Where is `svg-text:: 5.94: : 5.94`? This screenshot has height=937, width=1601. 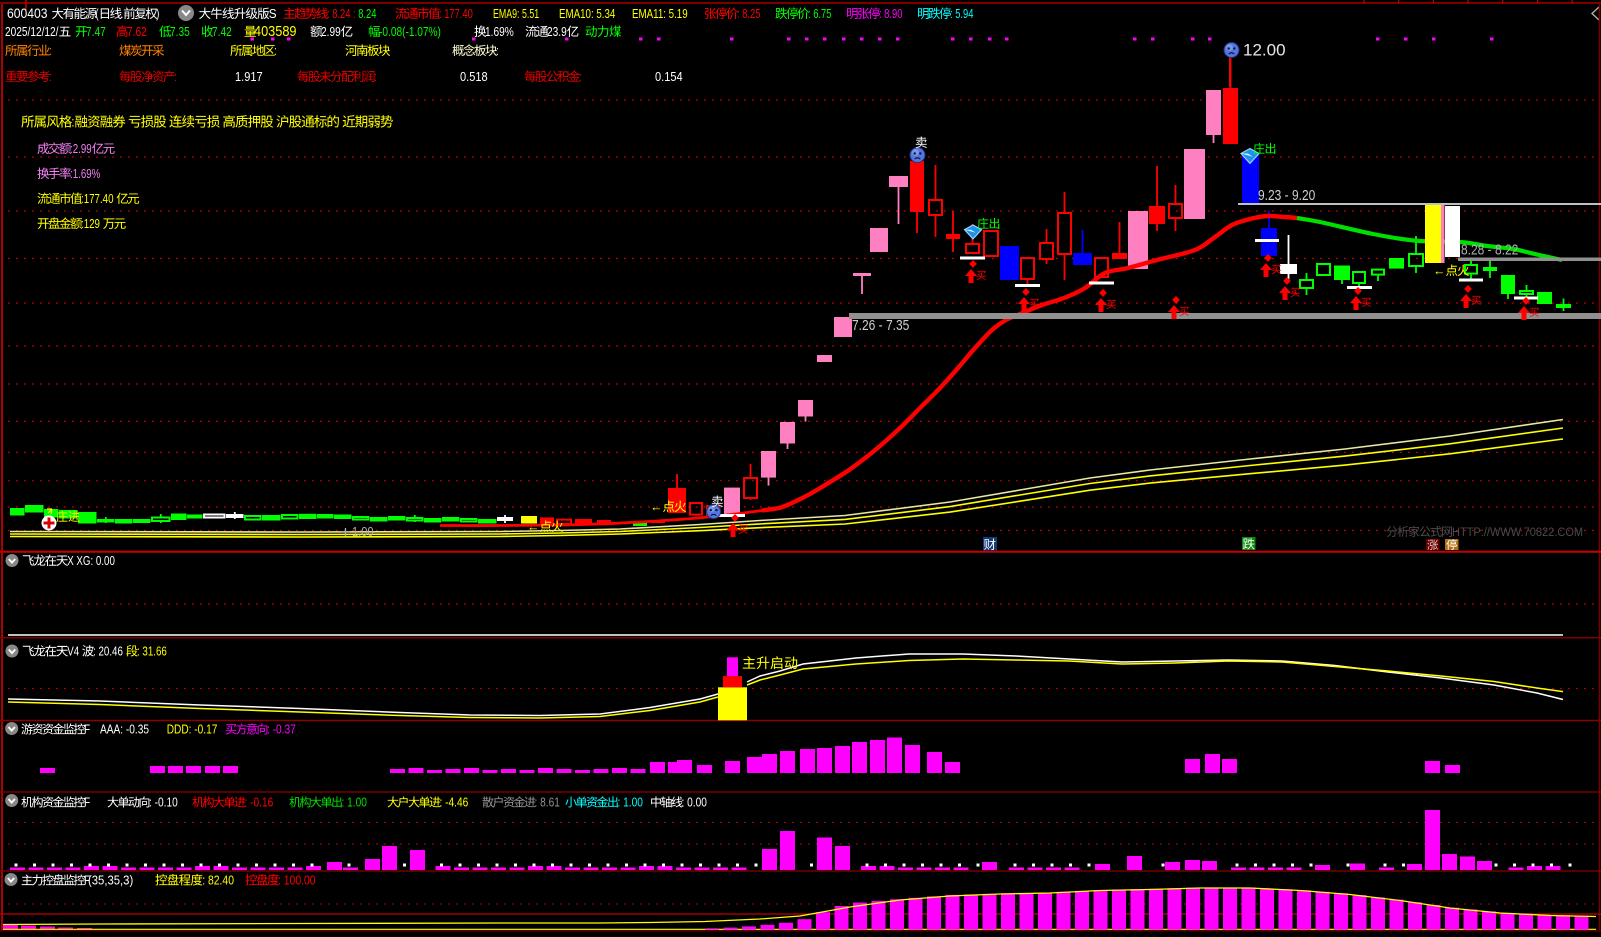
svg-text:: 5.94: : 5.94 is located at coordinates (961, 15).